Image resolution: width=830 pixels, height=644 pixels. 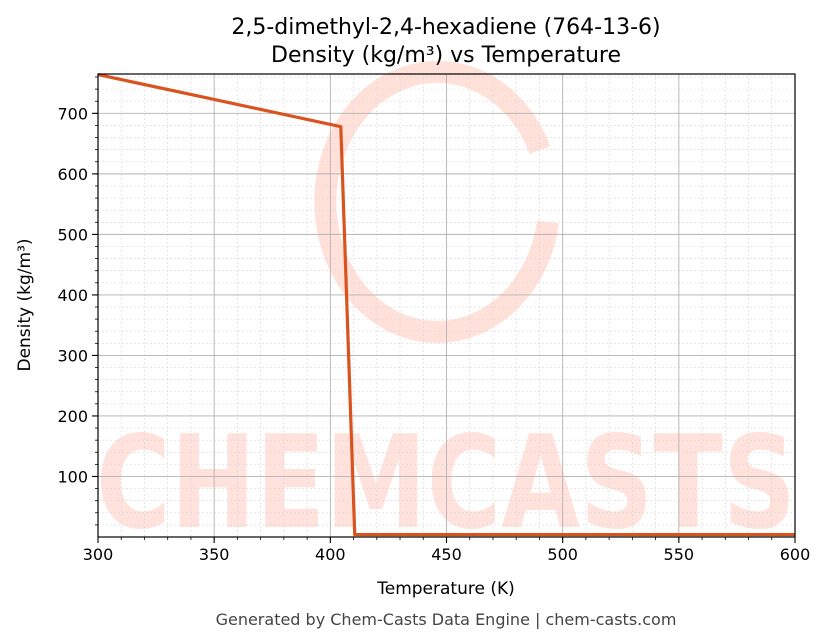 What do you see at coordinates (795, 554) in the screenshot?
I see `x-tick-label: 600` at bounding box center [795, 554].